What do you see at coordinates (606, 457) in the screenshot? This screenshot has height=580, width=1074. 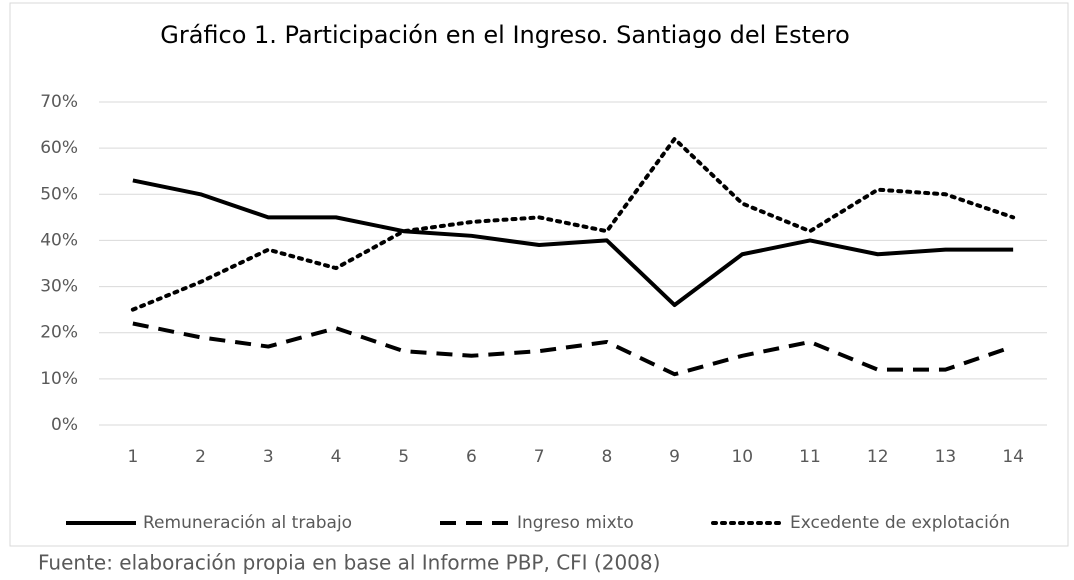 I see `x-tick-label: 8` at bounding box center [606, 457].